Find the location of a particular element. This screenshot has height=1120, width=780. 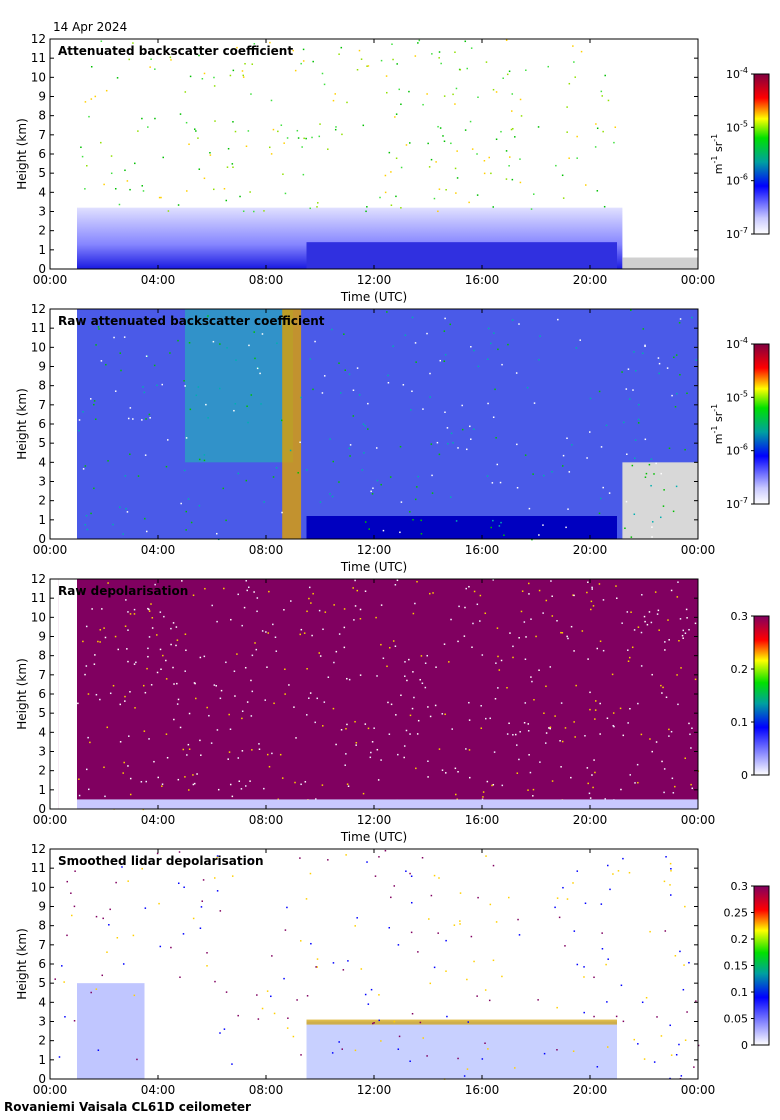

colorbar-tick-label: 0.25 is located at coordinates (736, 913).